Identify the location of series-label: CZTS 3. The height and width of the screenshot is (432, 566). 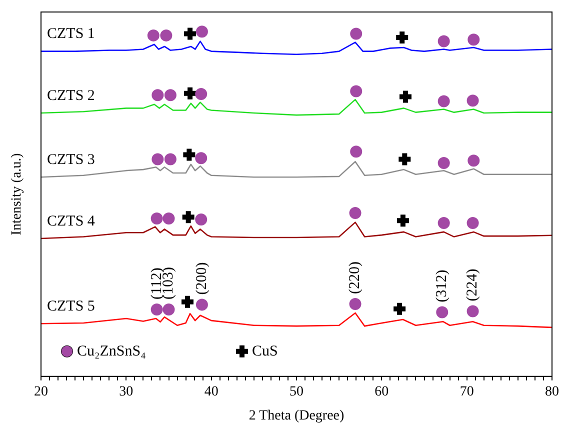
(71, 160).